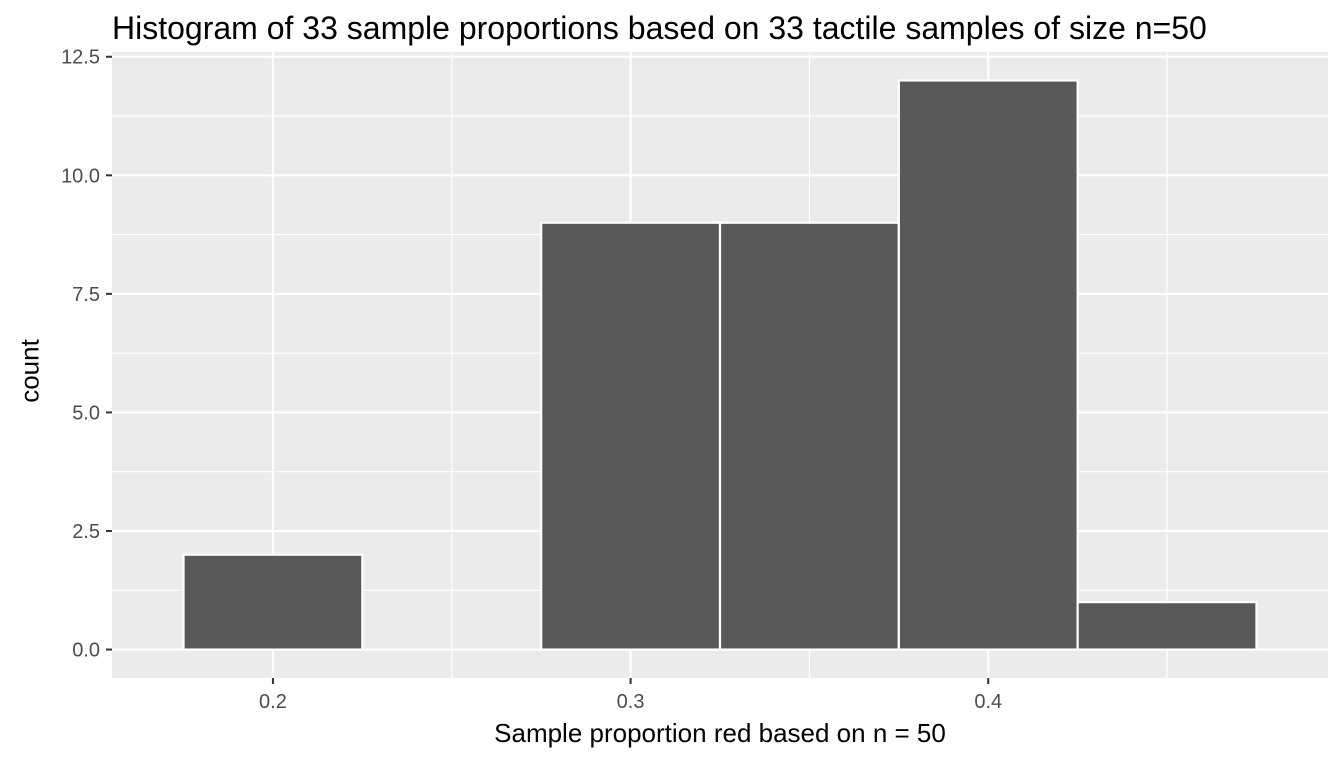  Describe the element at coordinates (988, 702) in the screenshot. I see `x-tick-label: 0.4` at that location.